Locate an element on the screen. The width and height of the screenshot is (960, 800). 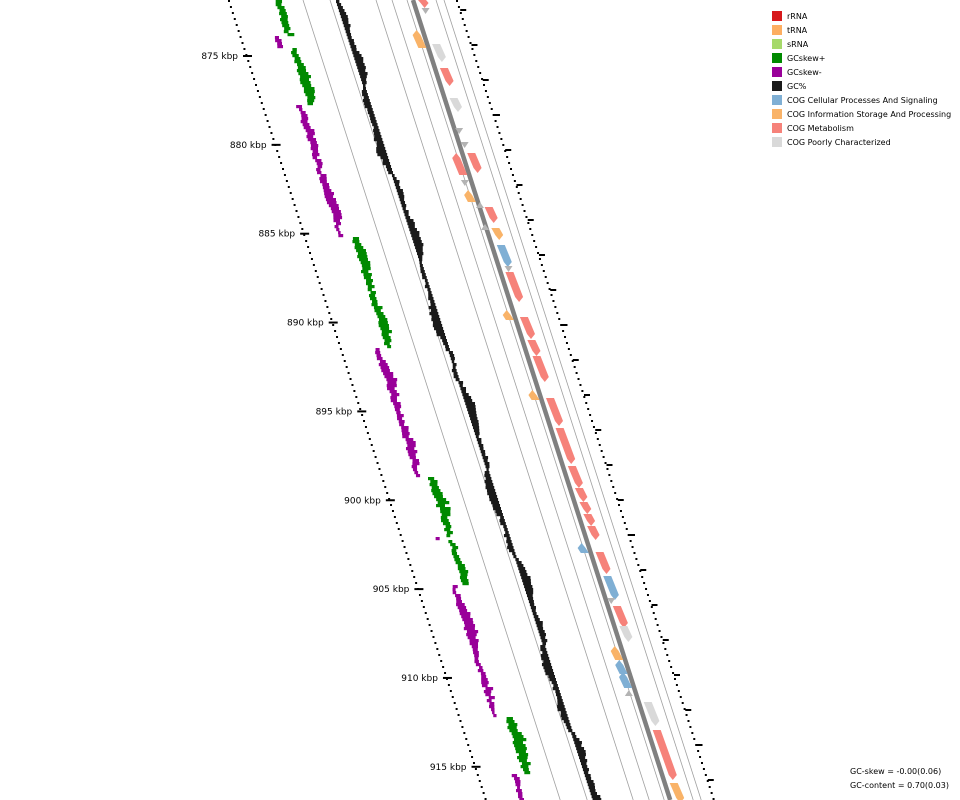
small-feature-marker is located at coordinates (464, 145).